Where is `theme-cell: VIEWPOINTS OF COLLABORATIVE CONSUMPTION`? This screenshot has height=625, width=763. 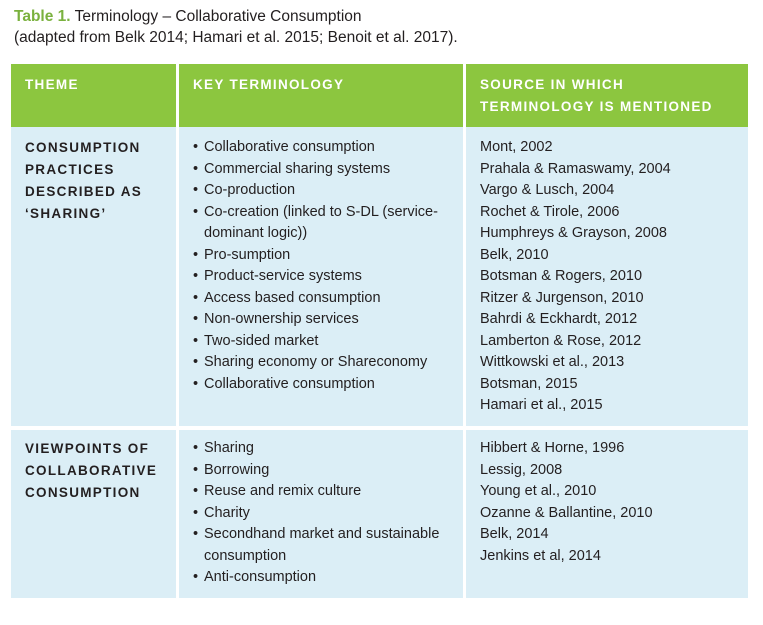 theme-cell: VIEWPOINTS OF COLLABORATIVE CONSUMPTION is located at coordinates (93, 512).